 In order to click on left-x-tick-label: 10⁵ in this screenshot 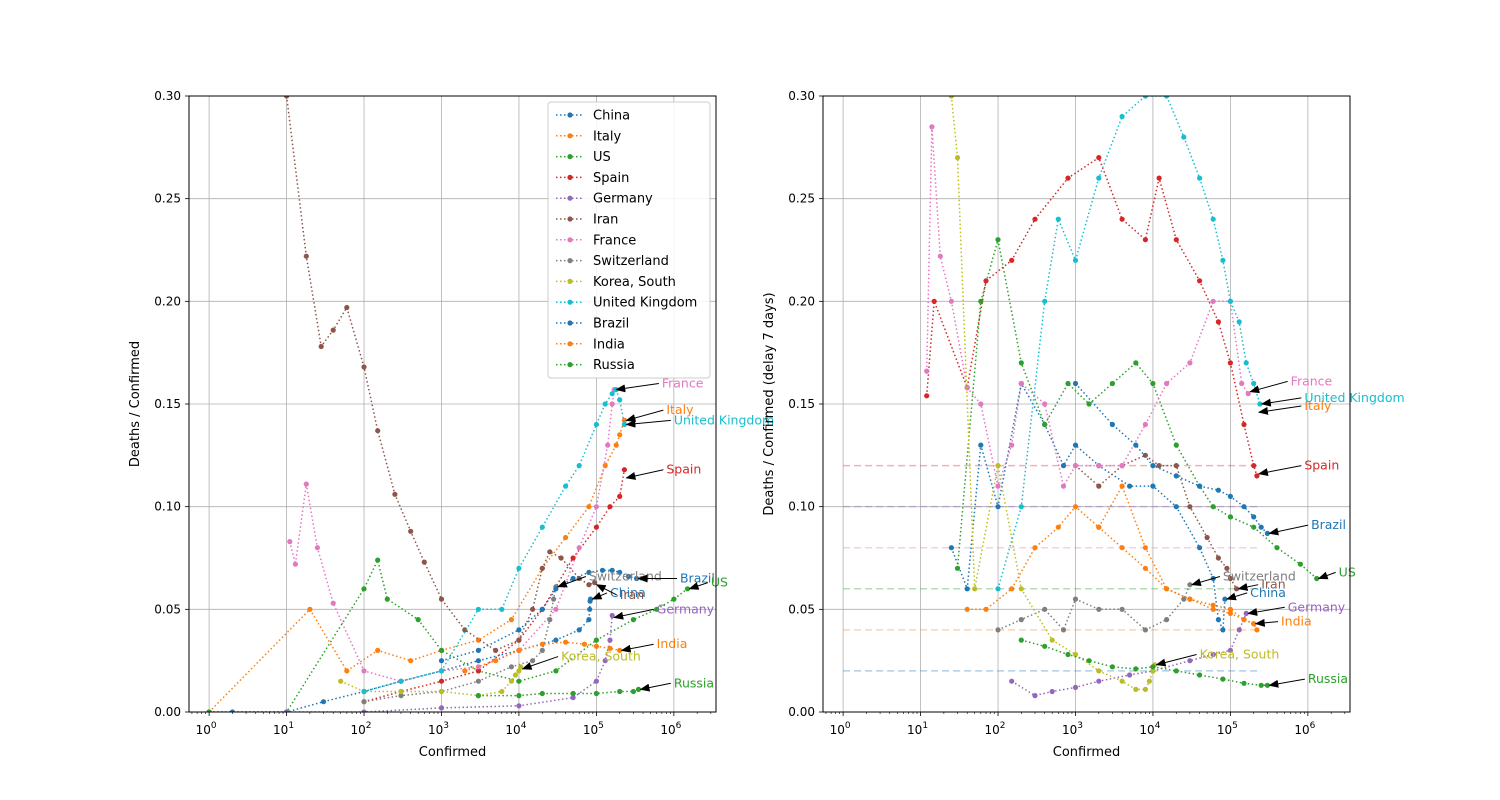, I will do `click(593, 729)`.